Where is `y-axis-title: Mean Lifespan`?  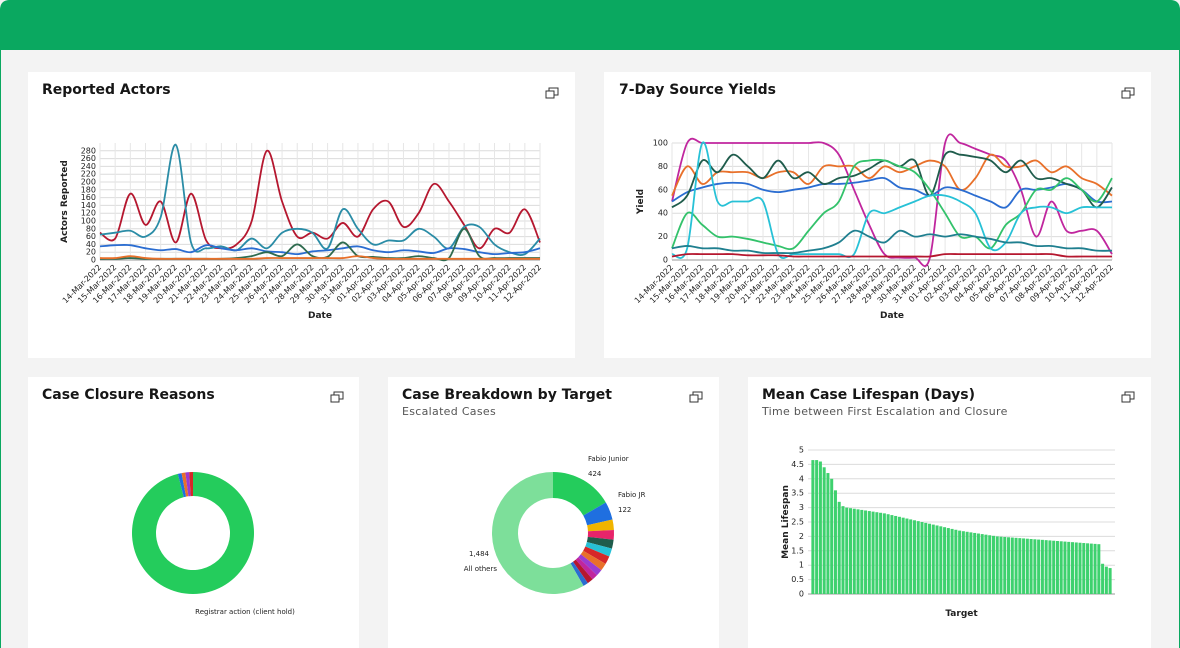
y-axis-title: Mean Lifespan is located at coordinates (786, 522).